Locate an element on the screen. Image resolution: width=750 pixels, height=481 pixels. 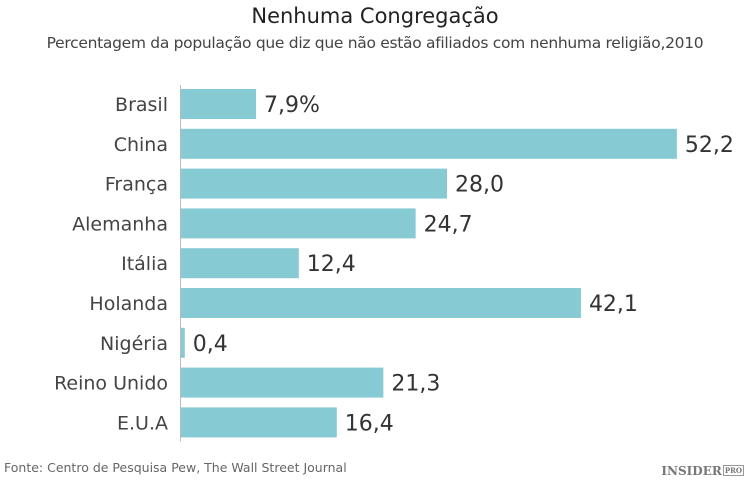
data-label: 0,4 is located at coordinates (210, 344).